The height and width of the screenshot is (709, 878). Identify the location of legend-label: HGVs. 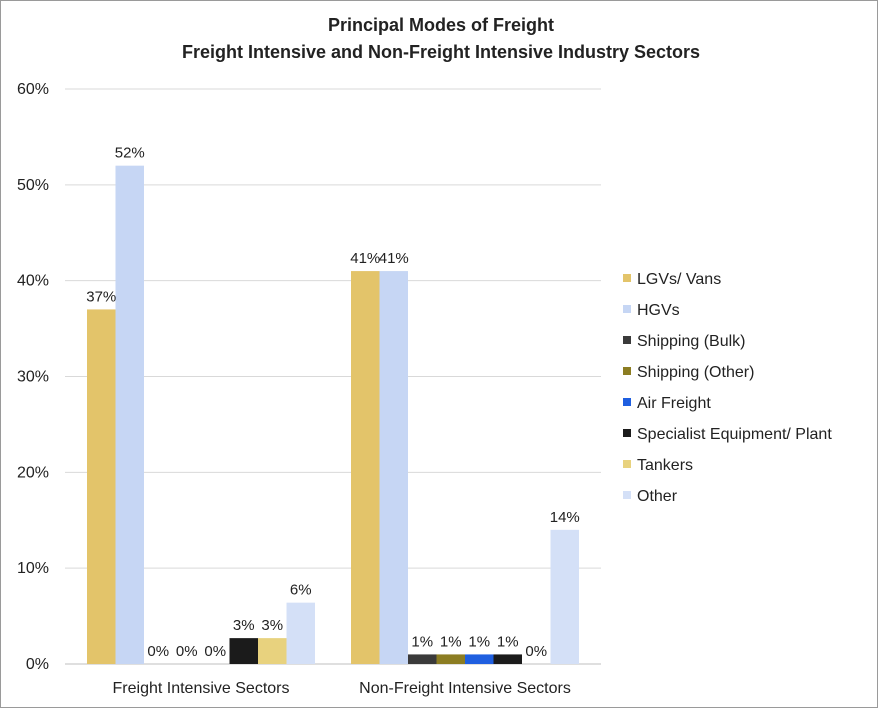
(658, 310).